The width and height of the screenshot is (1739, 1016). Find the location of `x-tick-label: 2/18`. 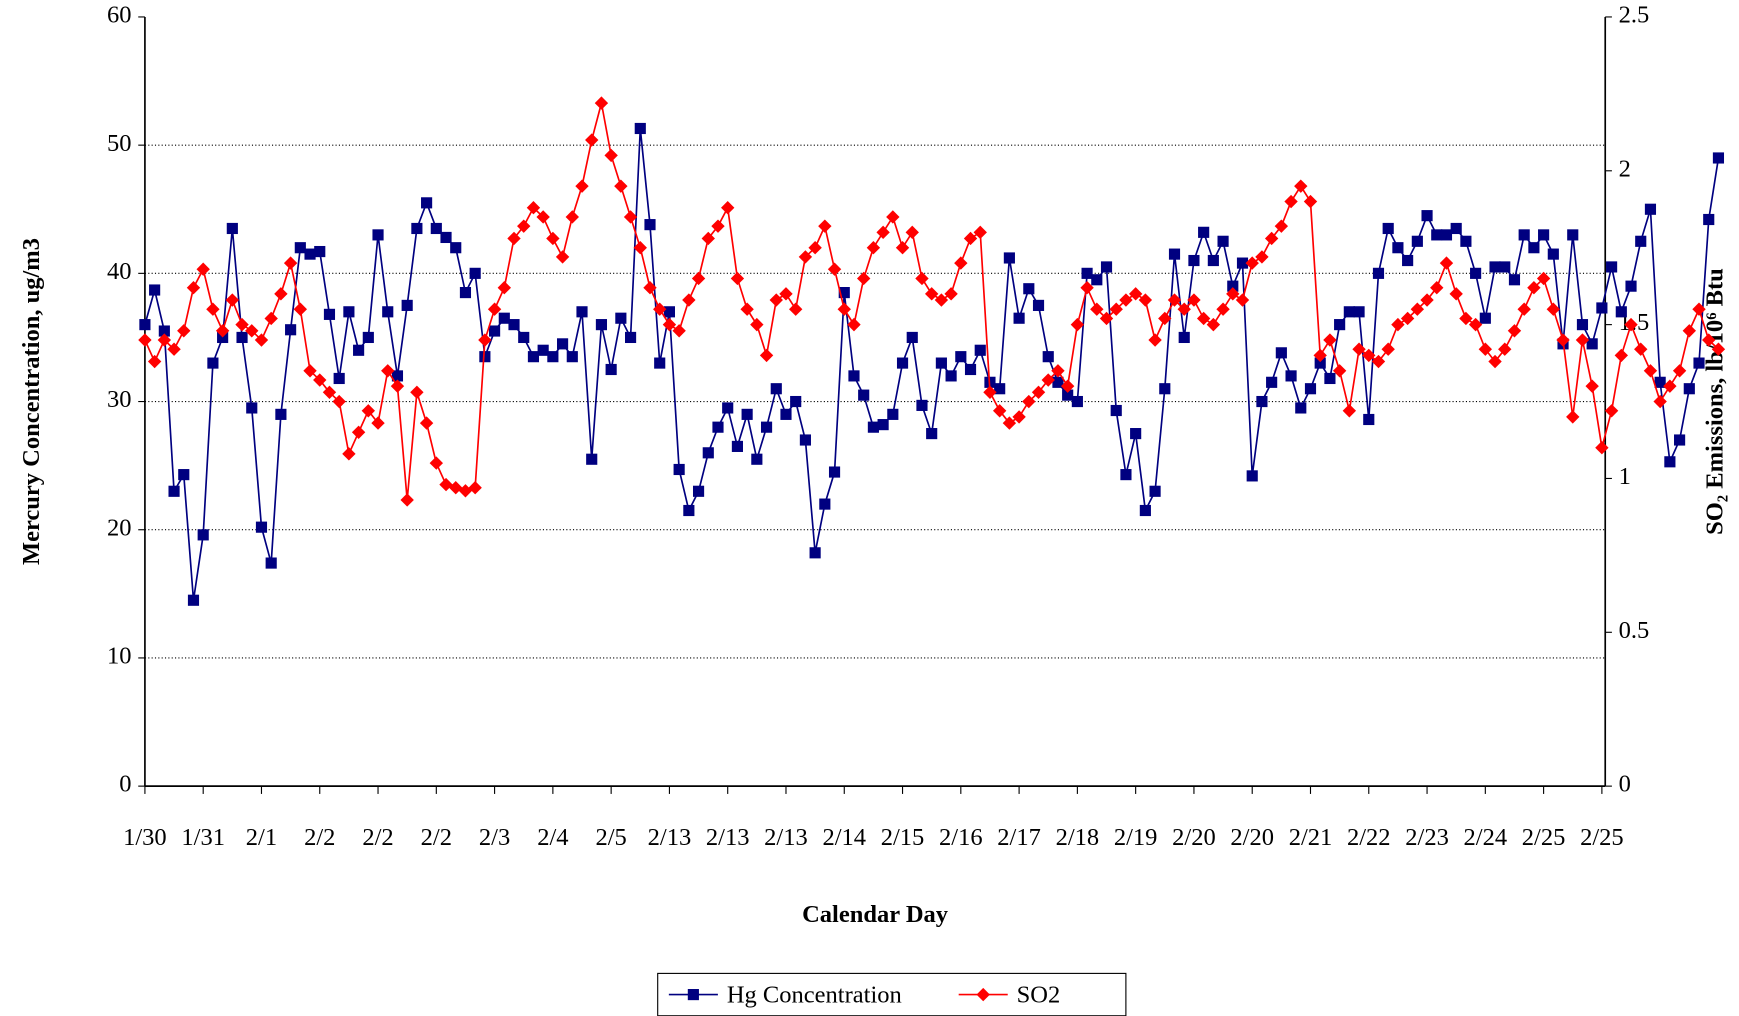

x-tick-label: 2/18 is located at coordinates (1078, 837).